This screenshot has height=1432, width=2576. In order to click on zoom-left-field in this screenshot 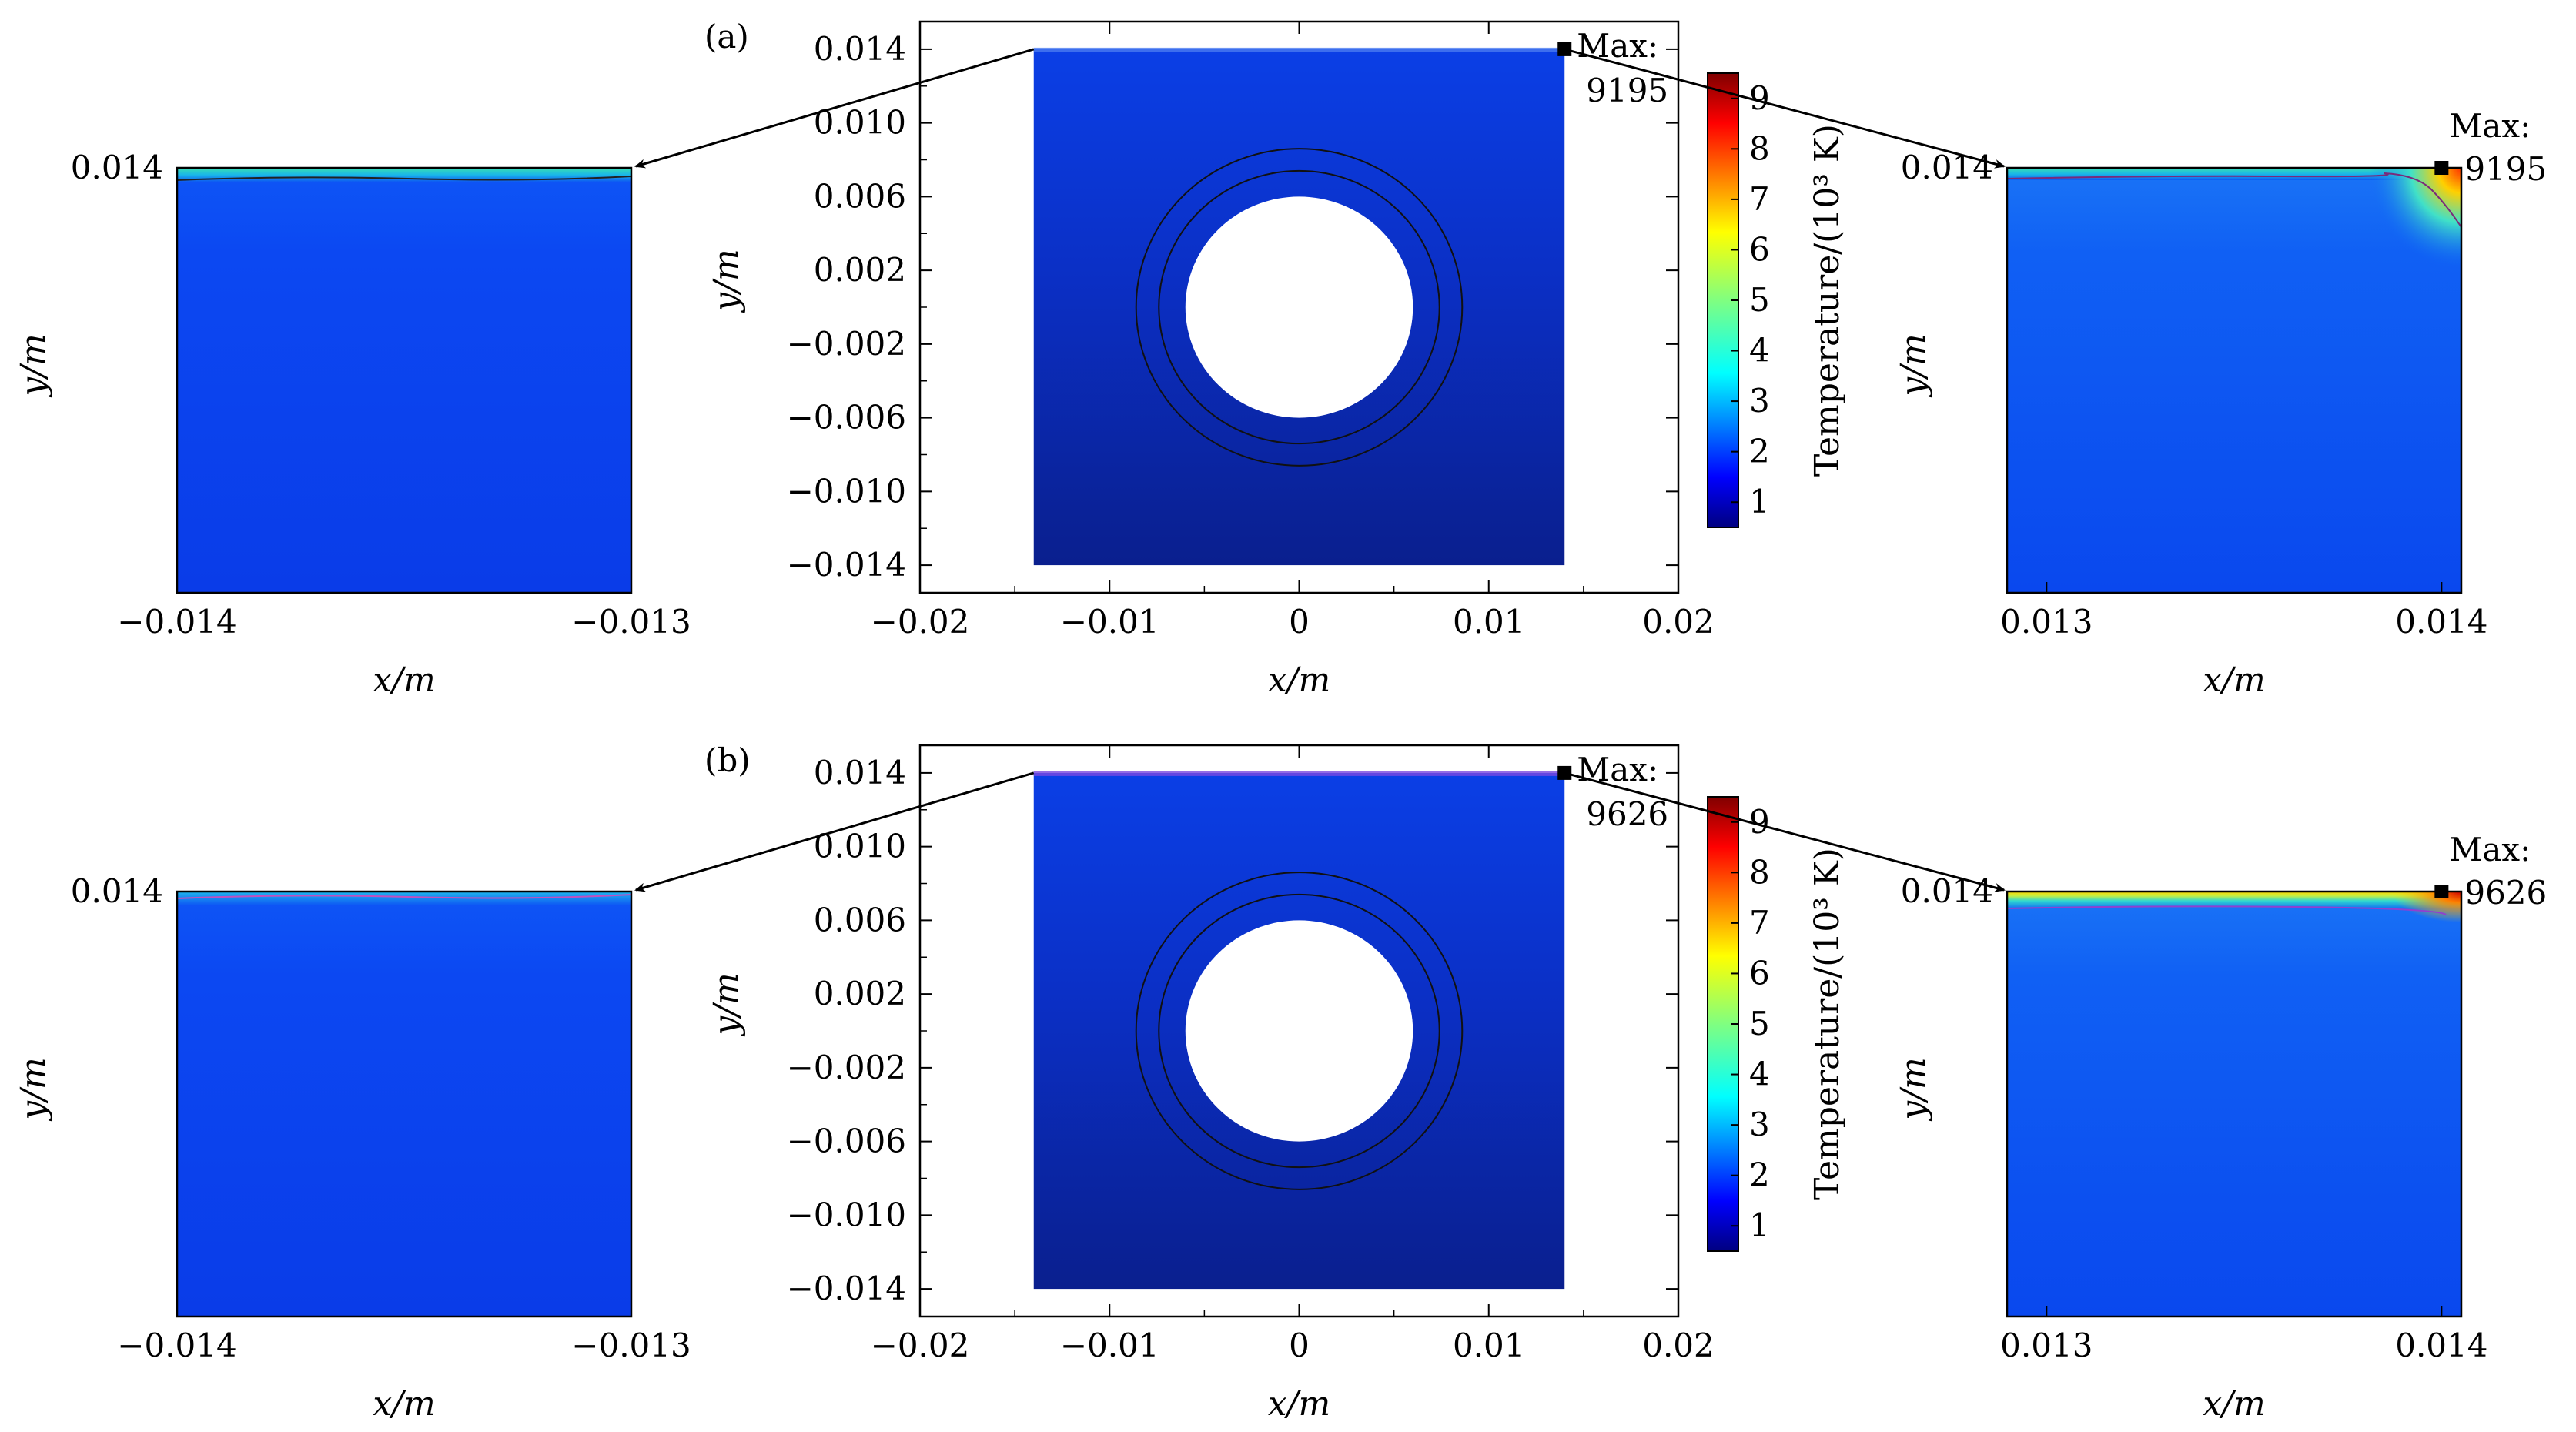, I will do `click(404, 1104)`.